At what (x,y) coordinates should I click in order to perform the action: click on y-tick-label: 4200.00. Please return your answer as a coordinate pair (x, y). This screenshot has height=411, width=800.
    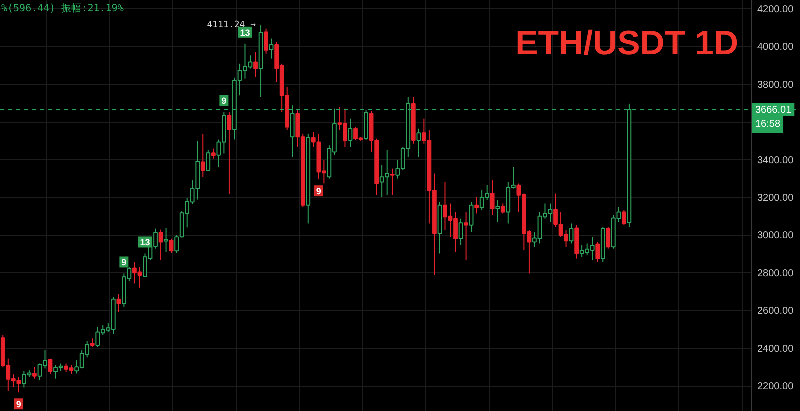
    Looking at the image, I should click on (776, 10).